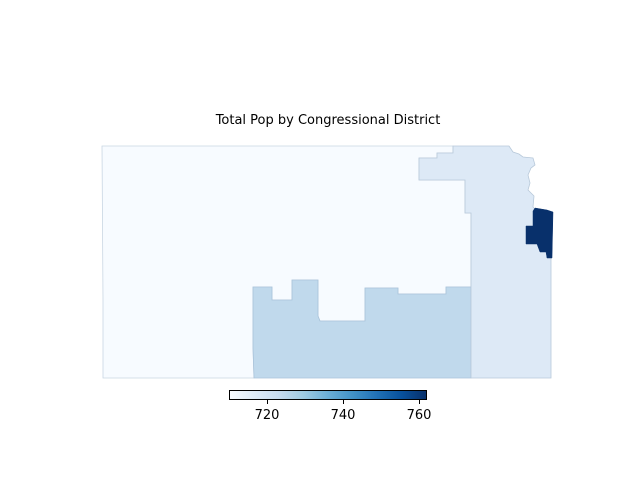  Describe the element at coordinates (328, 120) in the screenshot. I see `map-title: Total Pop by Congressional District` at that location.